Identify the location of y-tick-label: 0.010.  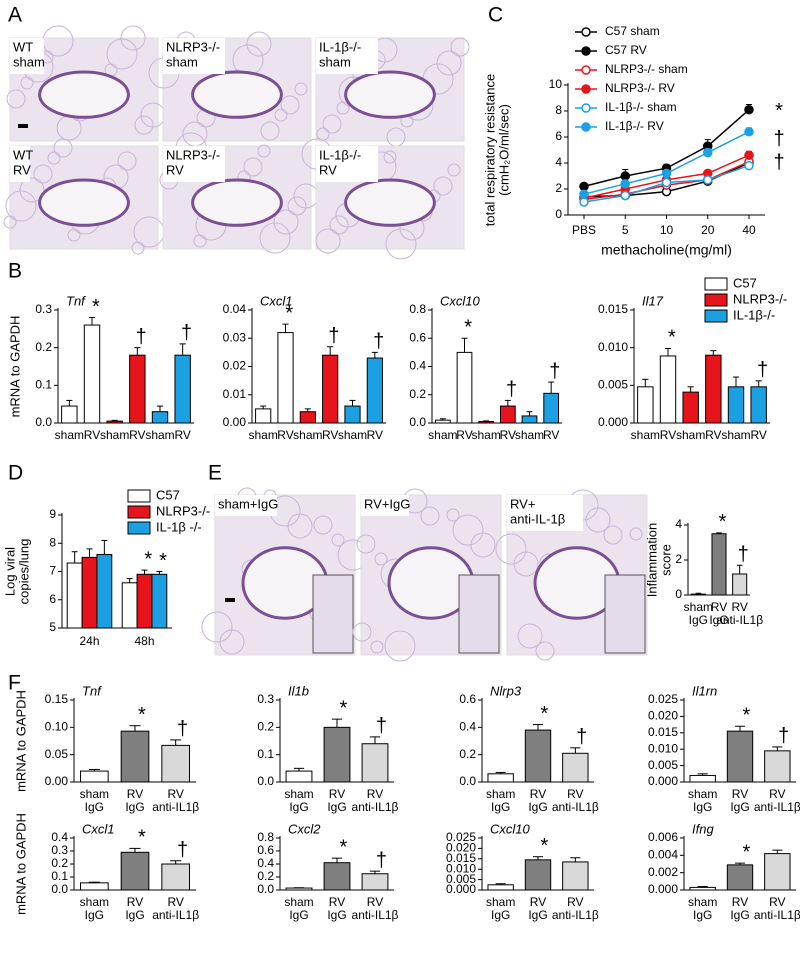
(613, 347).